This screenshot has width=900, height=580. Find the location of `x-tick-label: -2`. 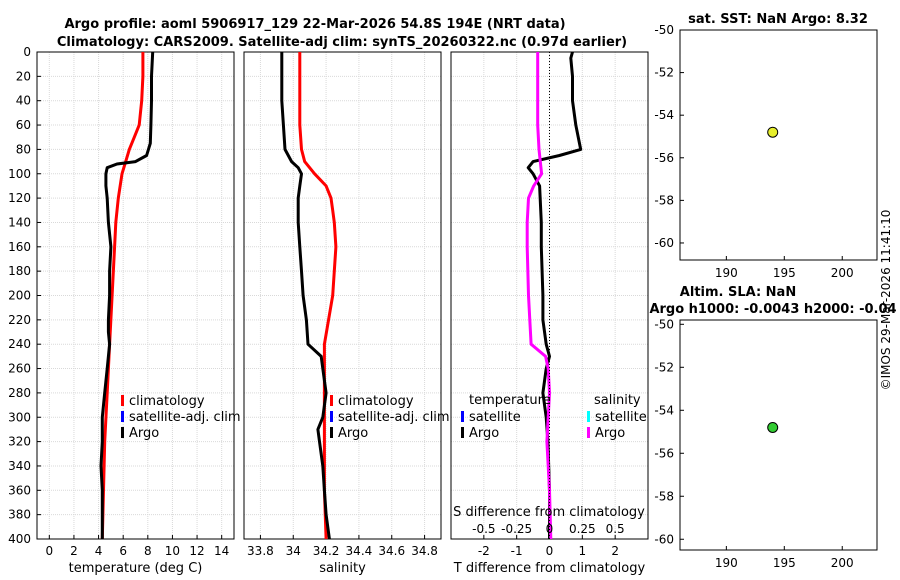

x-tick-label: -2 is located at coordinates (484, 551).